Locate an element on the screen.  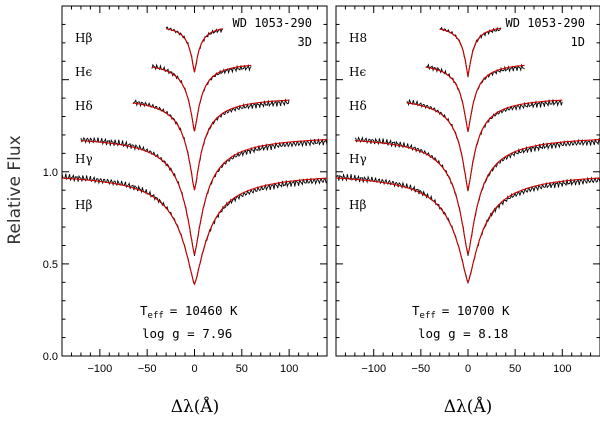
left-label-h-gamma: Hγ is located at coordinates (84, 159).